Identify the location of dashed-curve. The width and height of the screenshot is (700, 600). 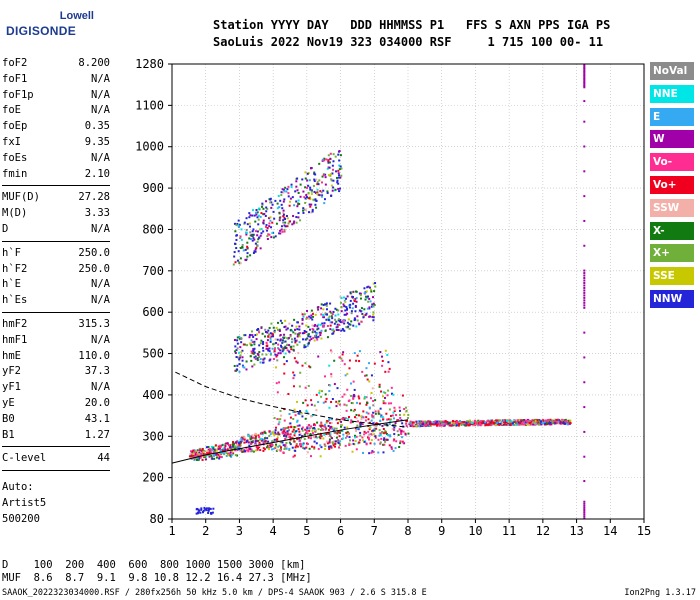
(292, 399).